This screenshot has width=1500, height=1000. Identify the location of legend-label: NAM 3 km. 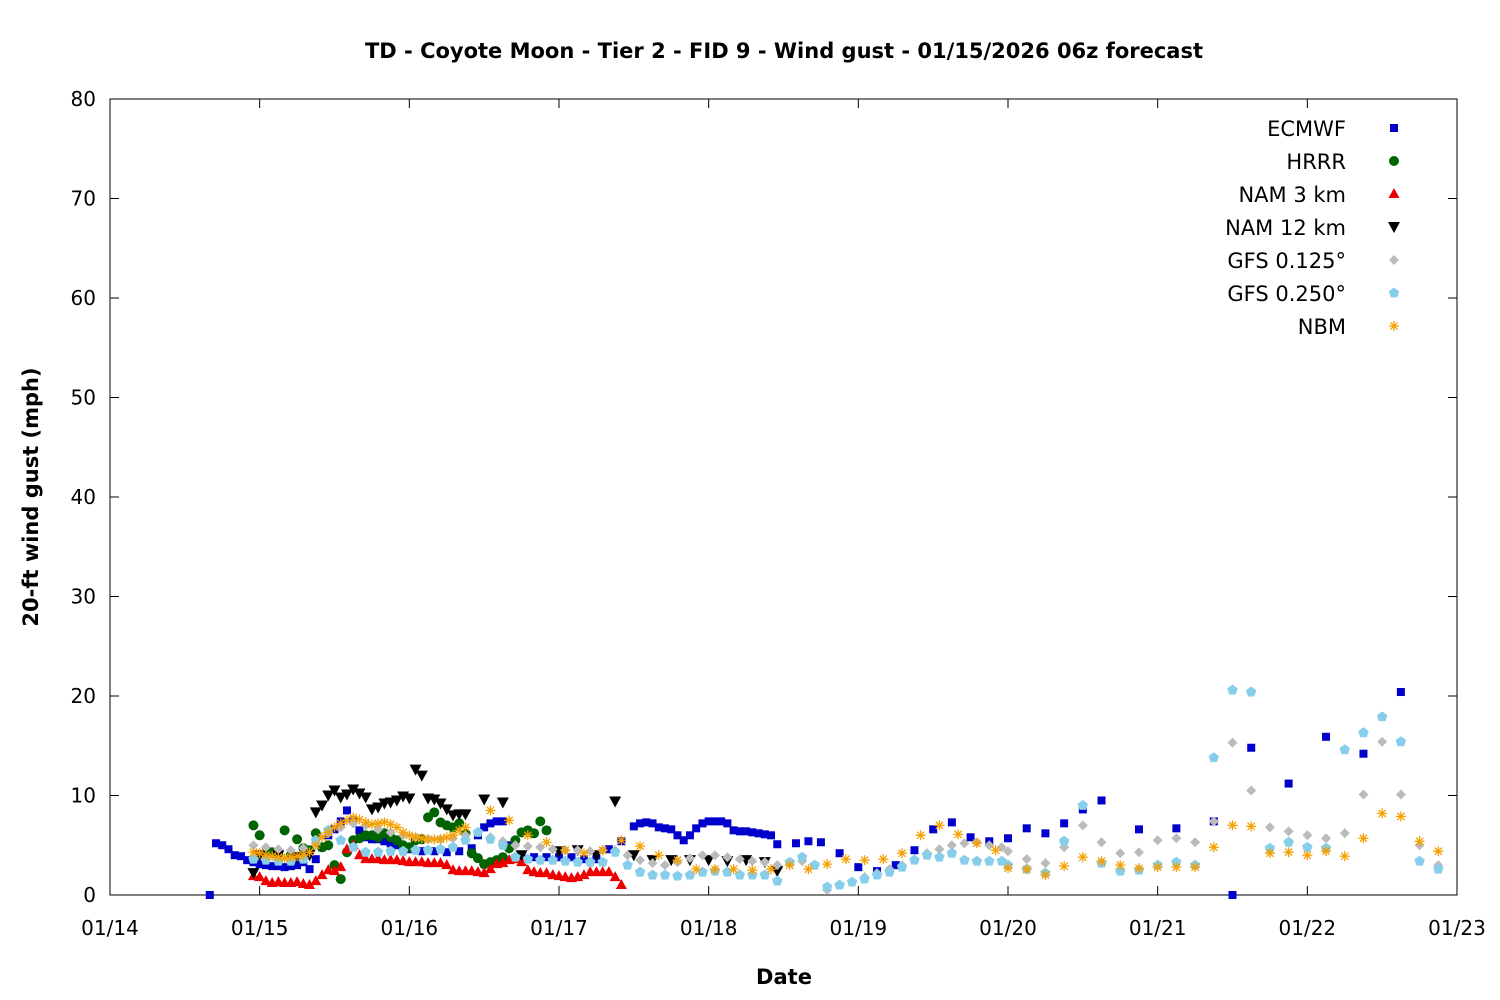
(1292, 195).